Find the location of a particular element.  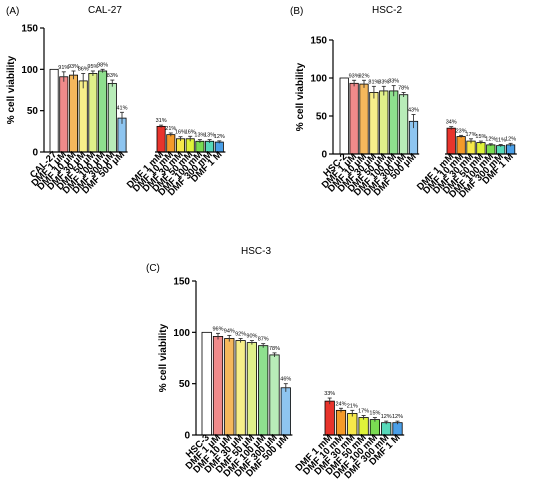

chart-title: CAL-27 is located at coordinates (105, 10).